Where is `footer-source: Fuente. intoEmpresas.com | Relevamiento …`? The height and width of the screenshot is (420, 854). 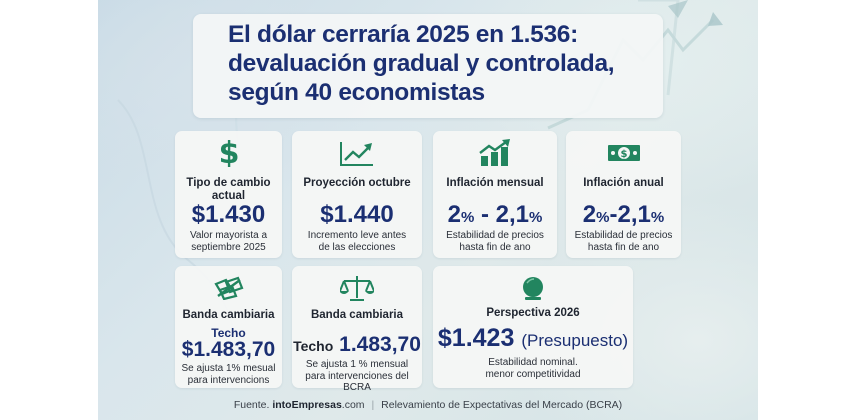
footer-source: Fuente. intoEmpresas.com | Relevamiento … is located at coordinates (428, 405).